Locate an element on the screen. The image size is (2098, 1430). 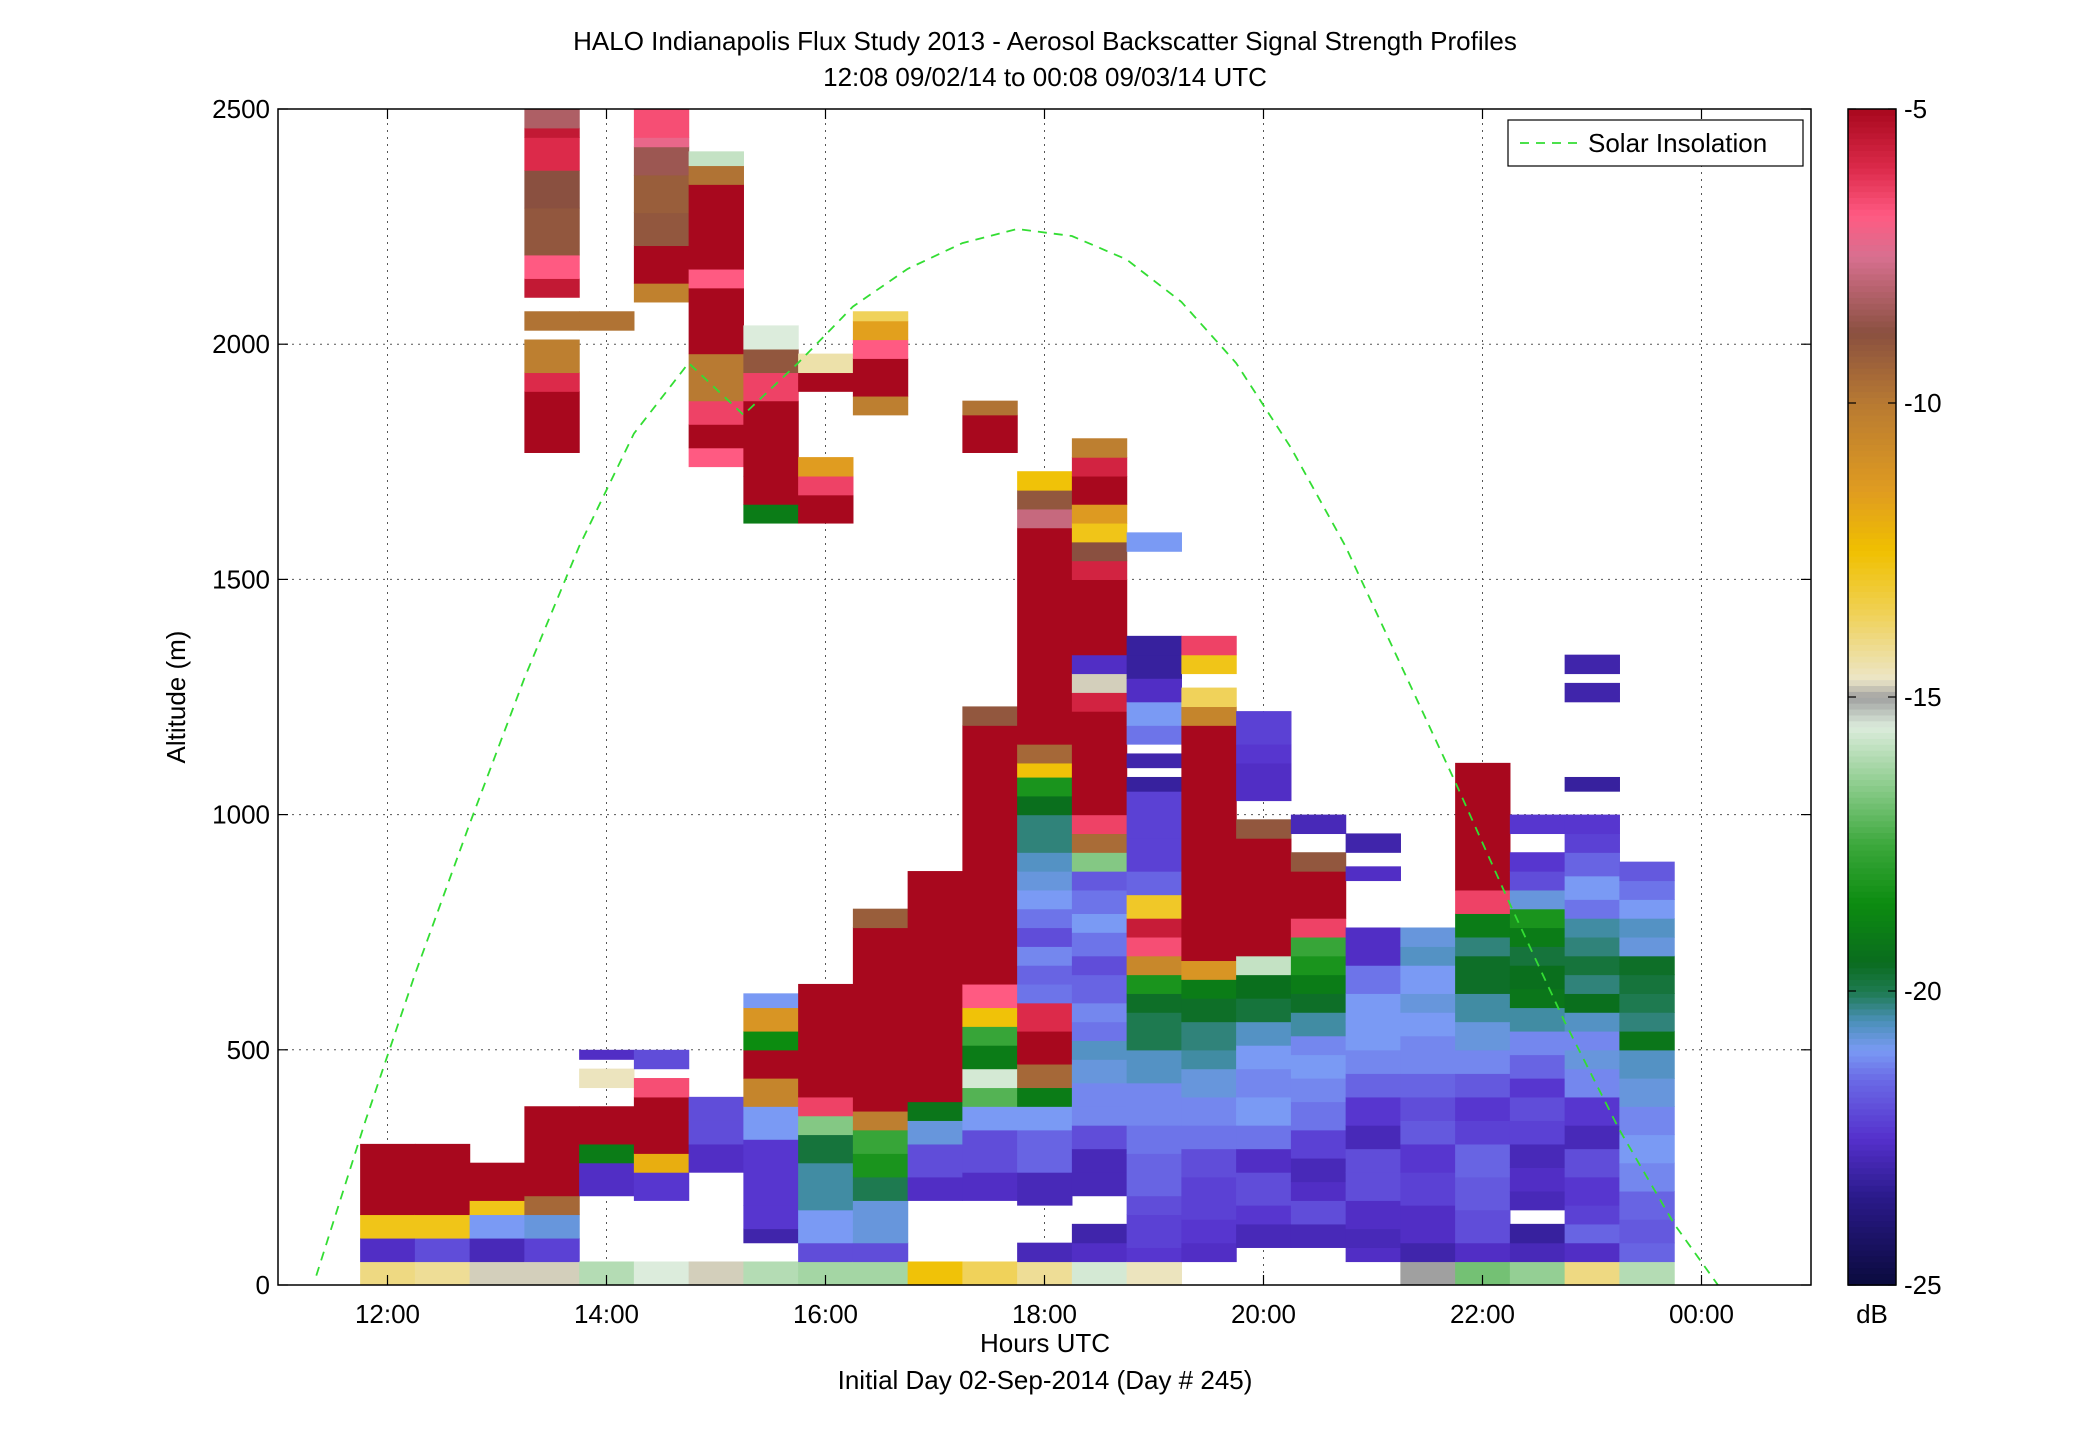
x-tick-label: 22:00 is located at coordinates (1482, 1314).